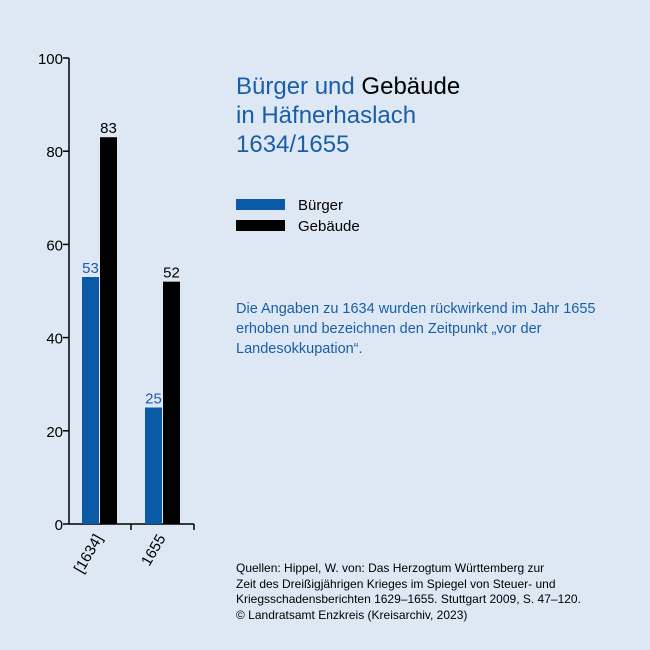 This screenshot has height=650, width=650. I want to click on data-label: 53, so click(90, 268).